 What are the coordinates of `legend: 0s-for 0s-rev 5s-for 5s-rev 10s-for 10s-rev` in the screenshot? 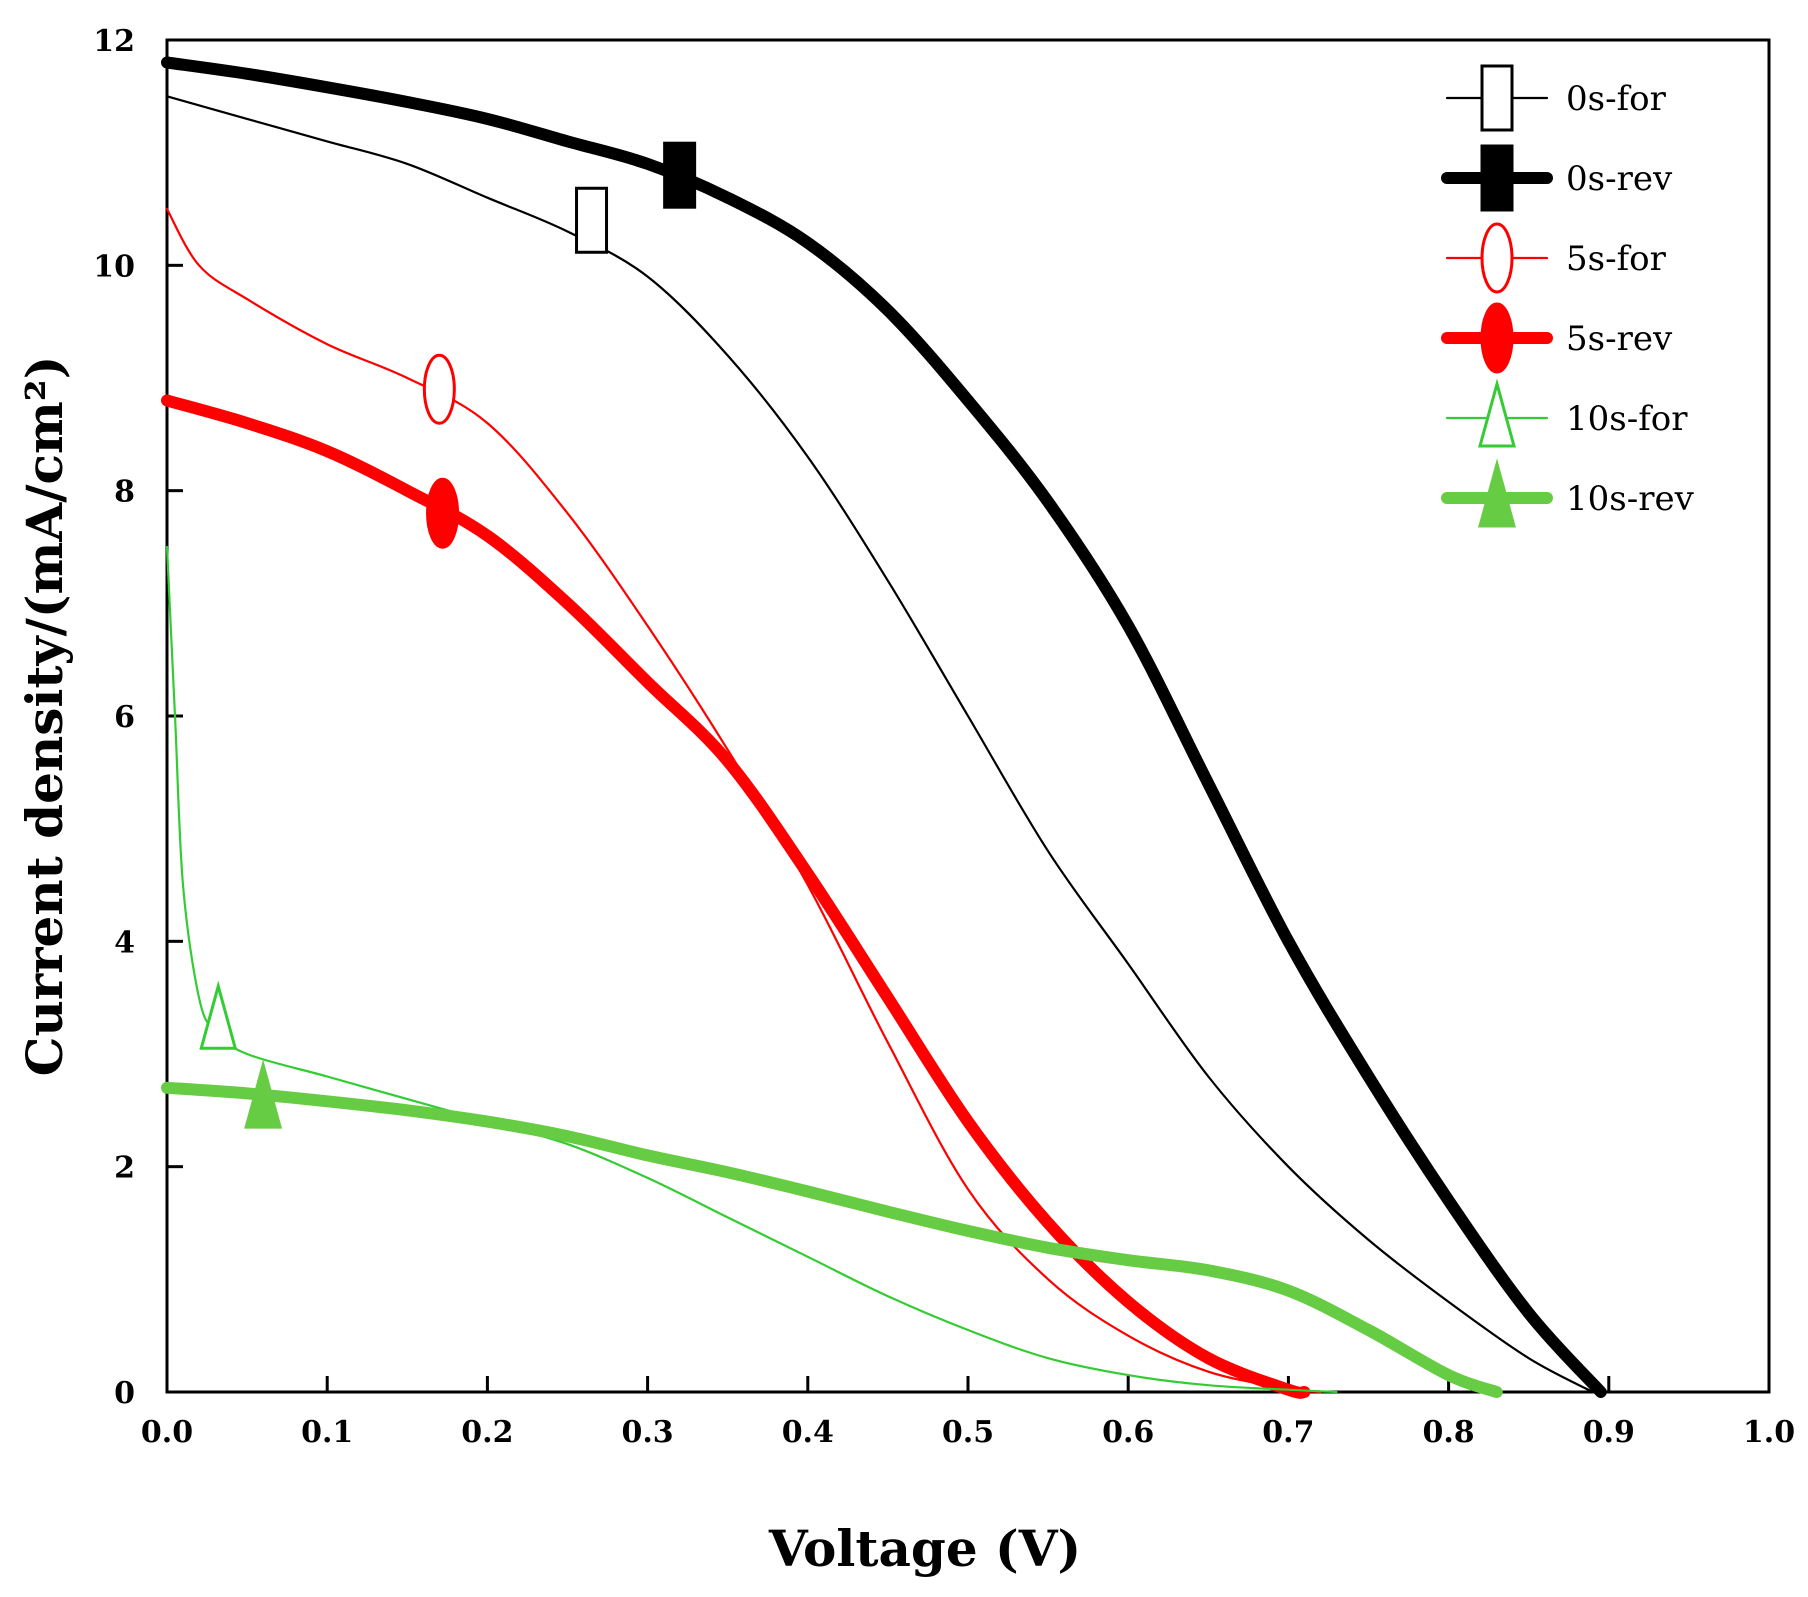 It's located at (1568, 296).